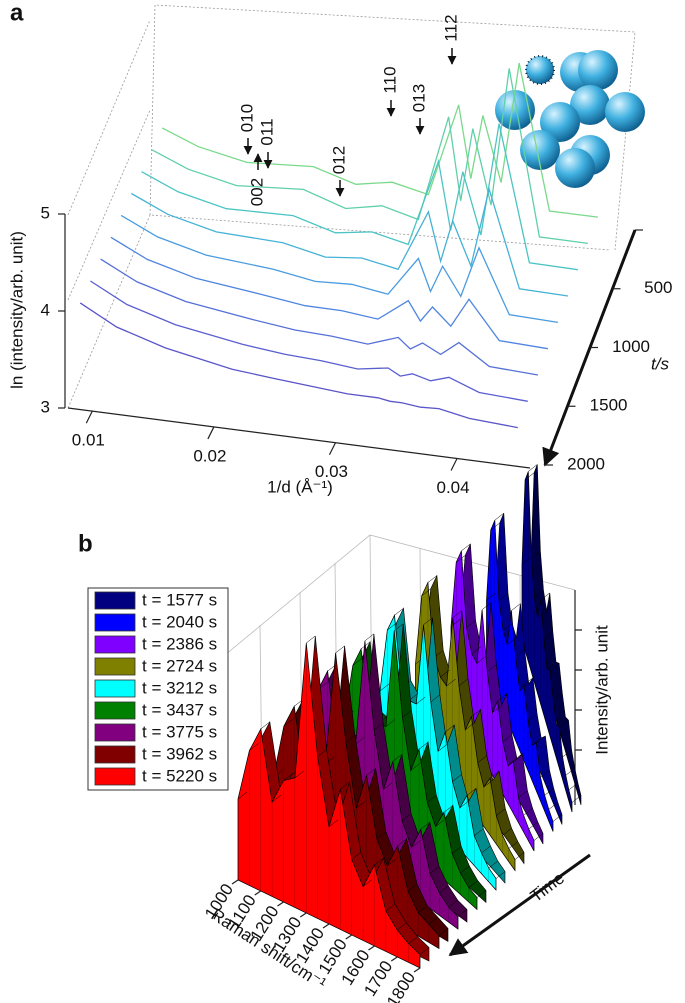  What do you see at coordinates (45, 406) in the screenshot?
I see `y-tick-label: 3` at bounding box center [45, 406].